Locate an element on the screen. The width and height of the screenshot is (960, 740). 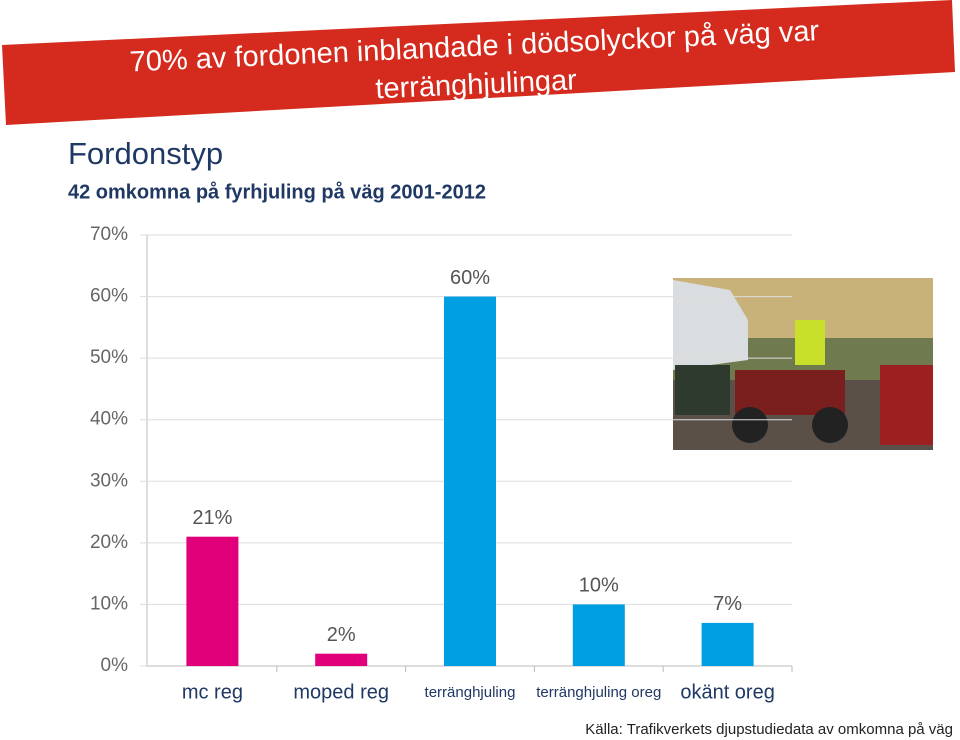
x-tick-label: mc reg is located at coordinates (212, 692).